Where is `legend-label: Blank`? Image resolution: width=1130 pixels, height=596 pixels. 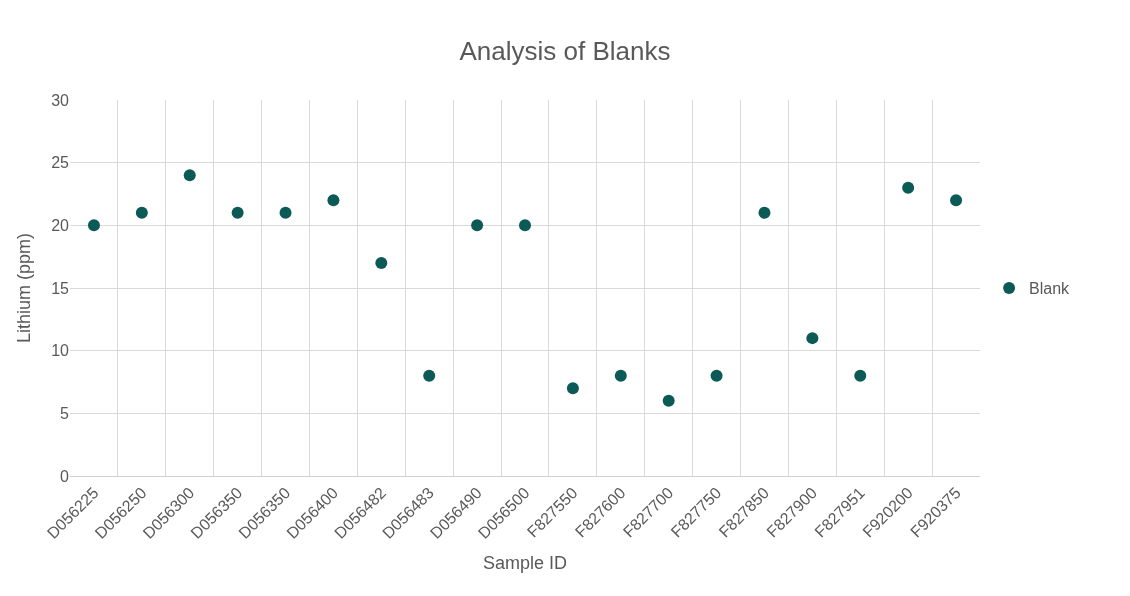
legend-label: Blank is located at coordinates (1050, 289).